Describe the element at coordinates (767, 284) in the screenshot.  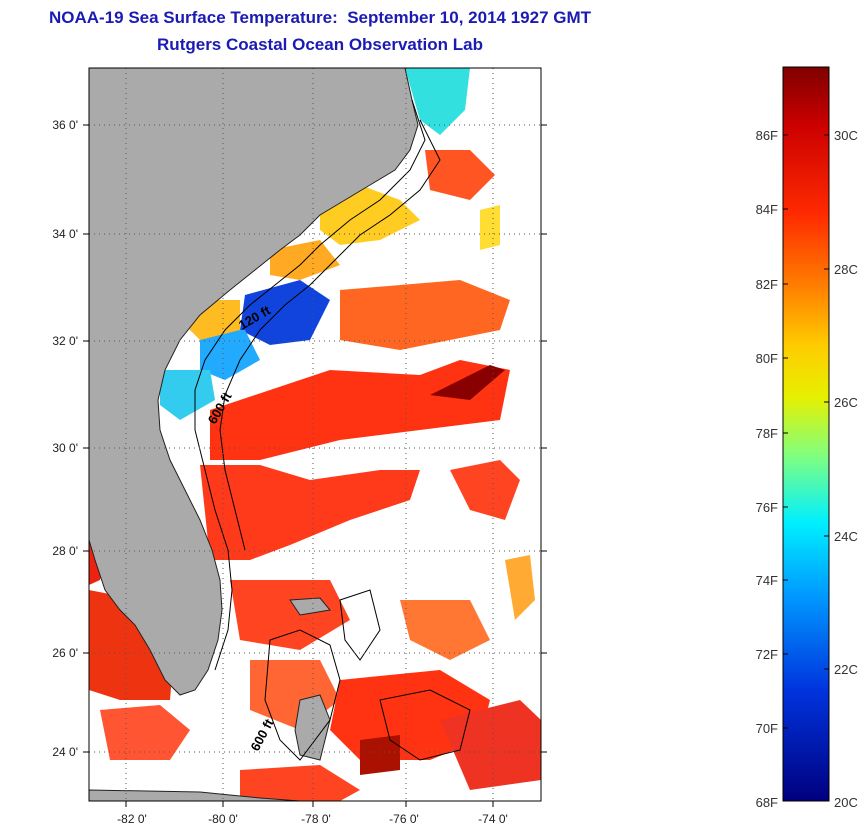
I see `colorbar-label-f: 82F` at that location.